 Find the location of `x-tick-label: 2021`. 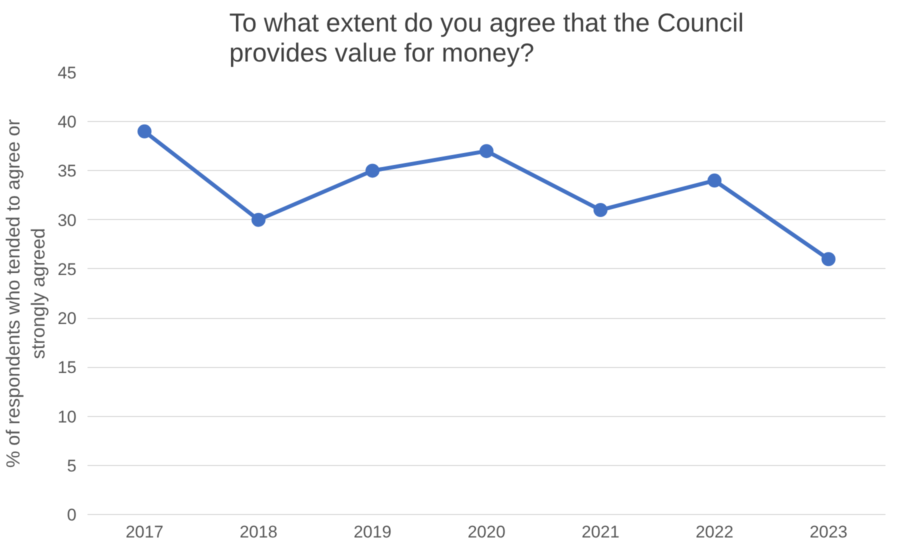

x-tick-label: 2021 is located at coordinates (601, 532).